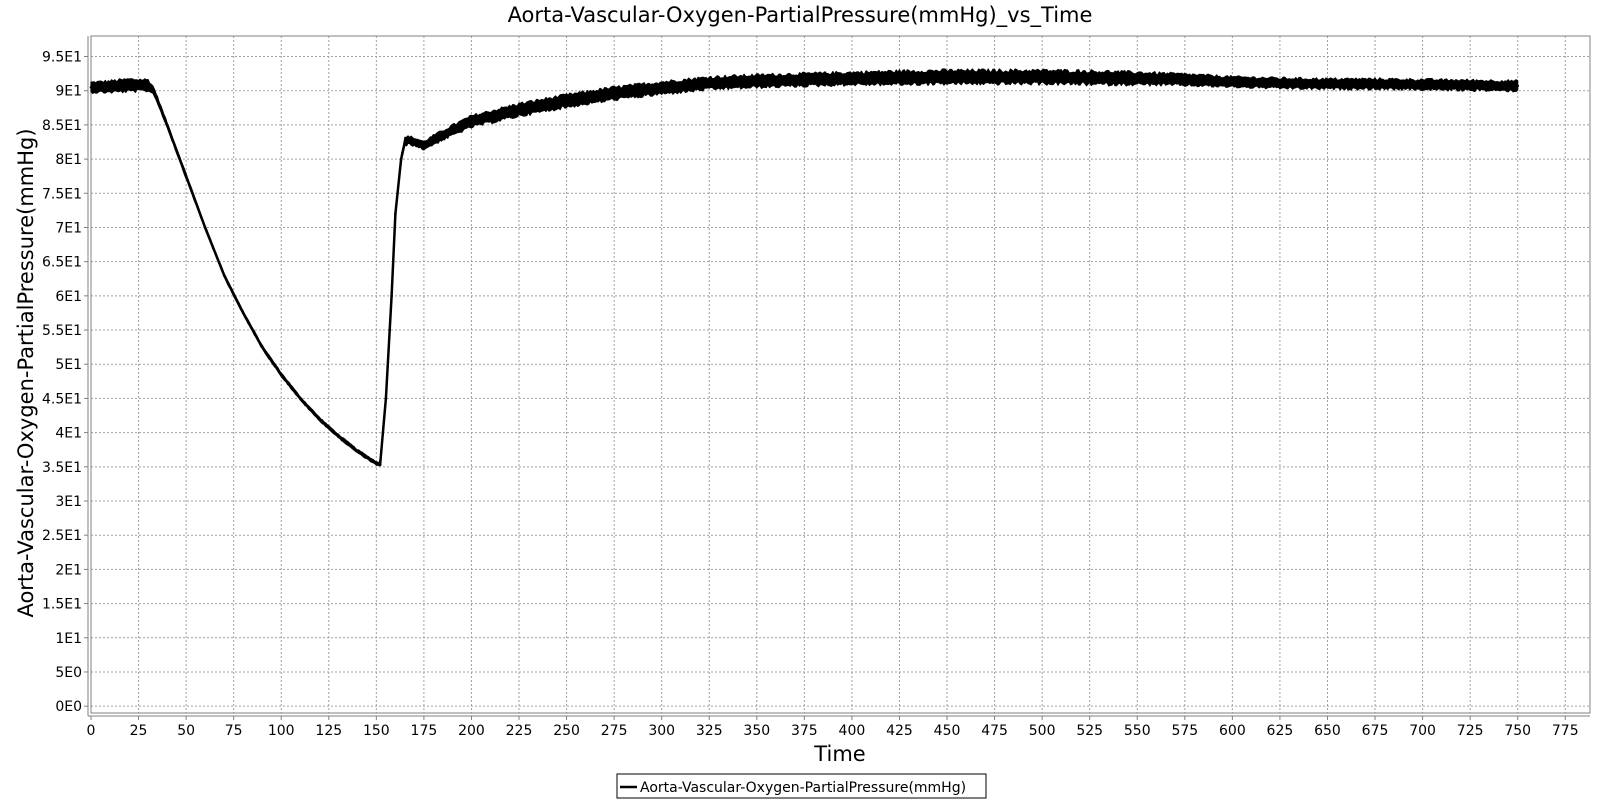 The width and height of the screenshot is (1600, 804). What do you see at coordinates (62, 468) in the screenshot?
I see `y-tick-label: 3.5E1` at bounding box center [62, 468].